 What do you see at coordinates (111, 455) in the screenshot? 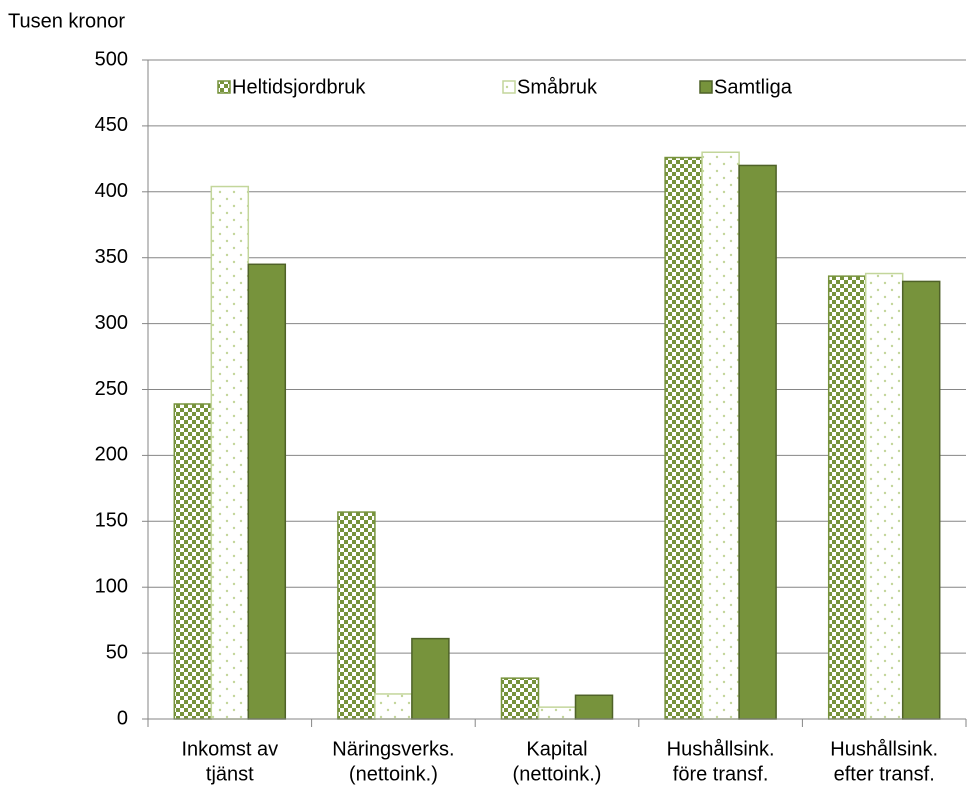
I see `y-tick-label: 200` at bounding box center [111, 455].